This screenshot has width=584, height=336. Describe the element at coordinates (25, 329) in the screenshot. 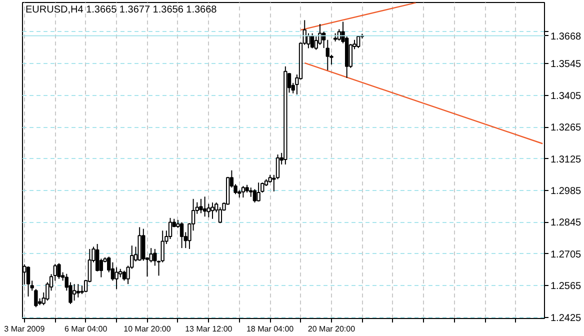

I see `x-tick-label: 3 Mar 2009` at that location.